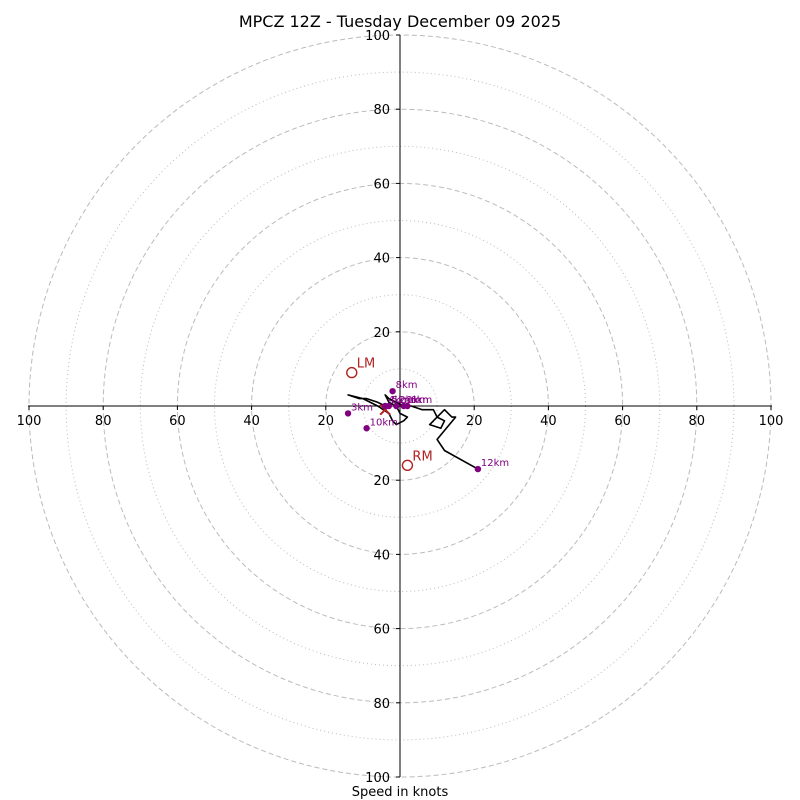  What do you see at coordinates (697, 421) in the screenshot?
I see `x-tick-right-label: 80` at bounding box center [697, 421].